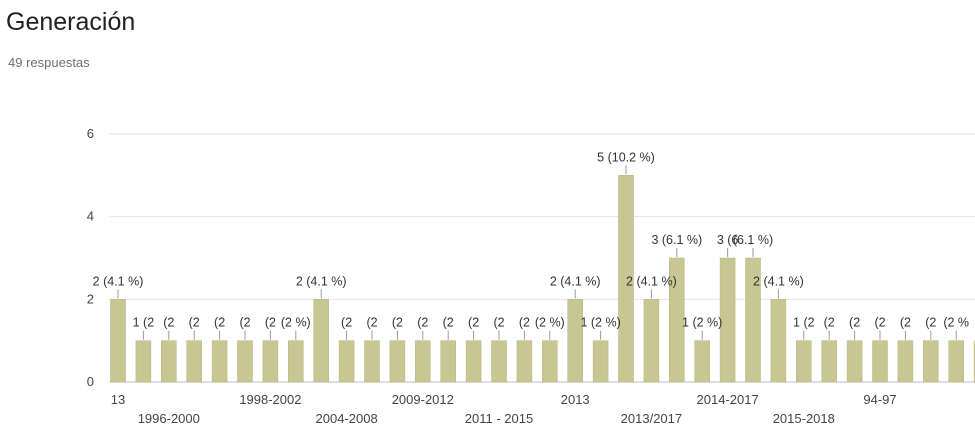  I want to click on x-tick-label: 2013, so click(575, 399).